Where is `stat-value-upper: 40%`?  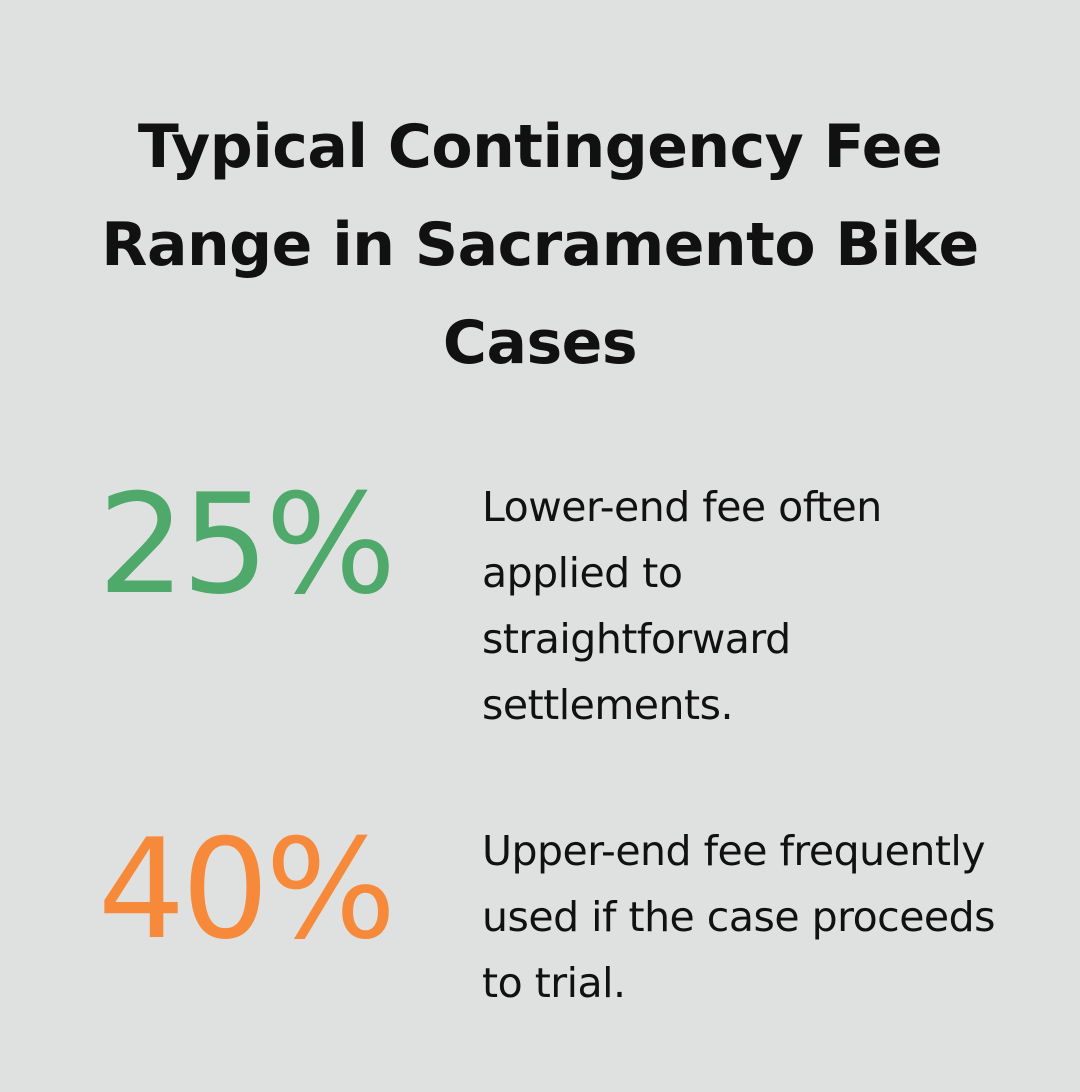
stat-value-upper: 40% is located at coordinates (247, 889).